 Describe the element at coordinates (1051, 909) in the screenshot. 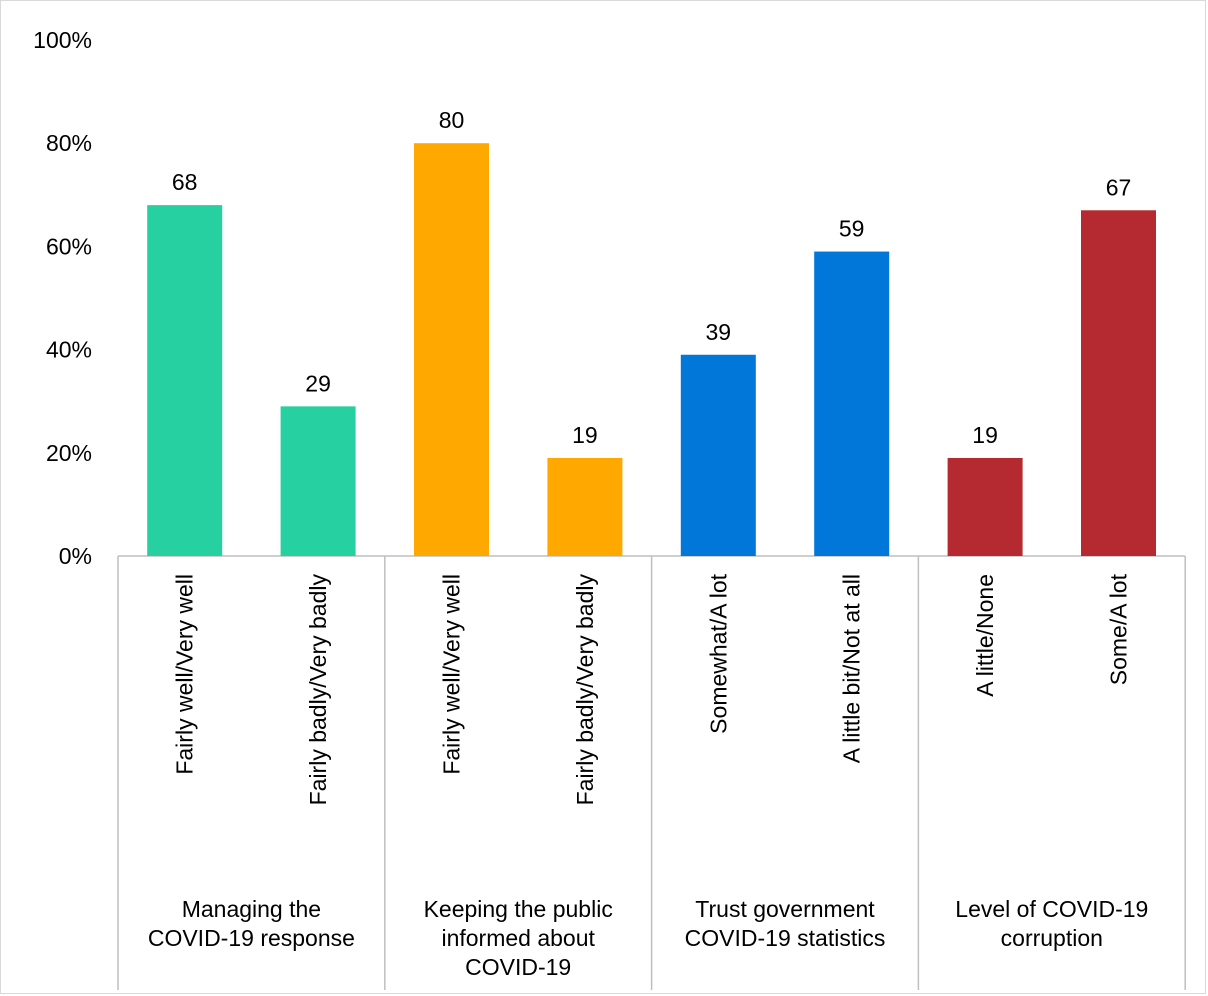

I see `group-label: Level of COVID-19` at that location.